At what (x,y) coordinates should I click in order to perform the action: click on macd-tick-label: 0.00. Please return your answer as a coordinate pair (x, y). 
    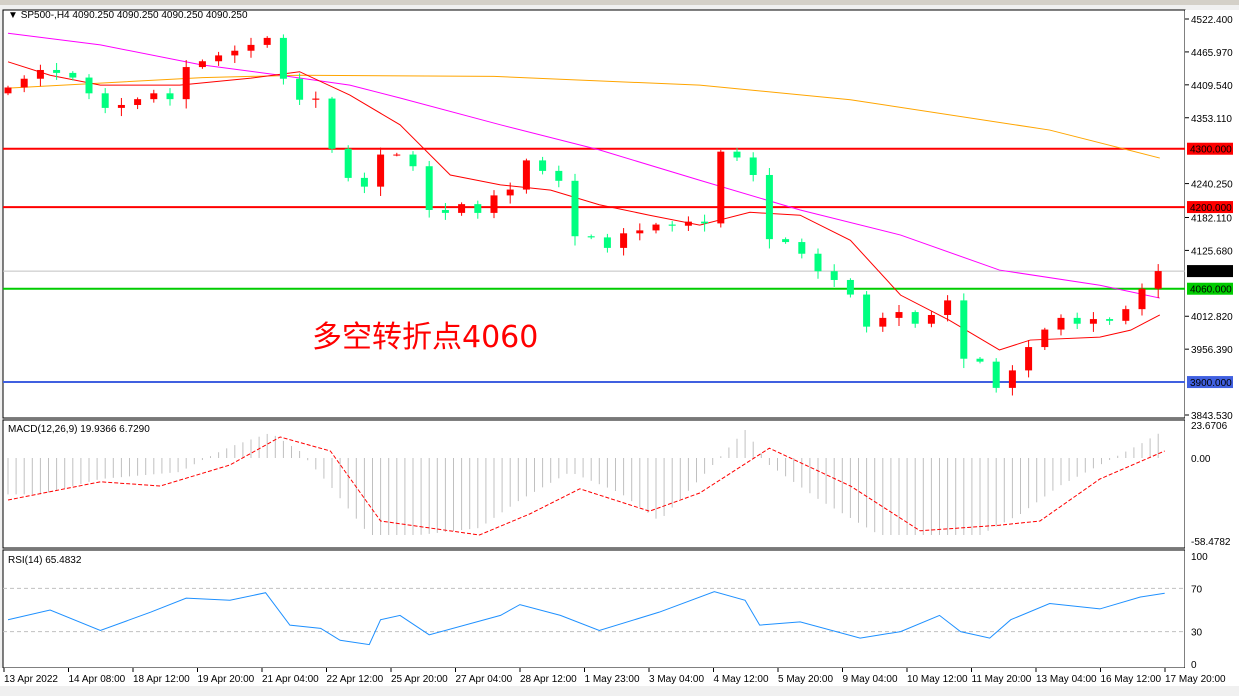
    Looking at the image, I should click on (1201, 459).